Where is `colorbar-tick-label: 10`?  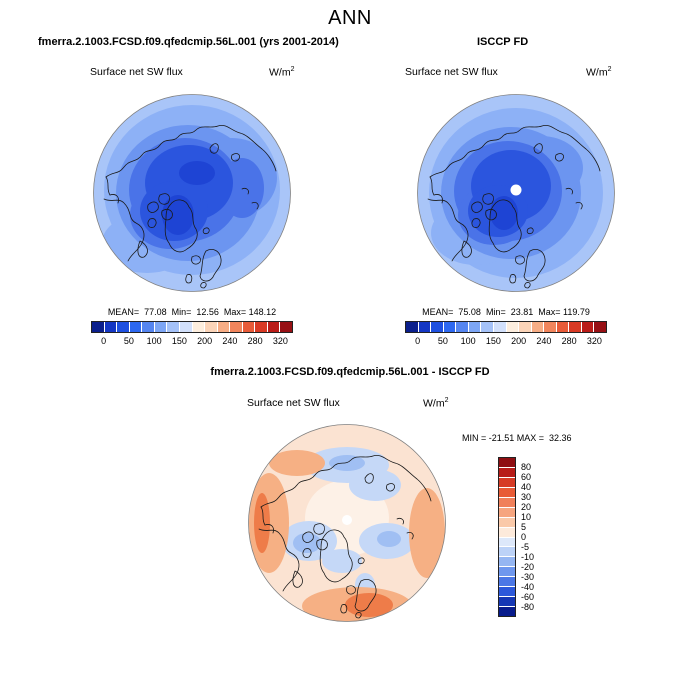 colorbar-tick-label: 10 is located at coordinates (526, 517).